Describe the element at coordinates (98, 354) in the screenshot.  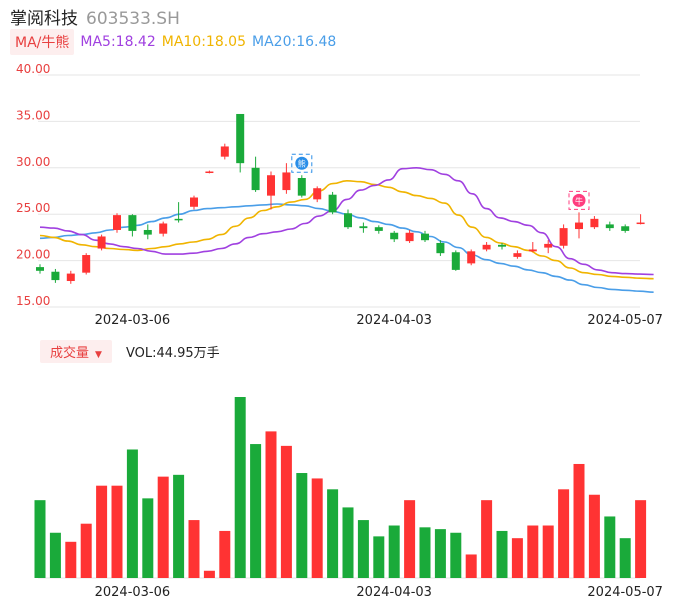
I see `dropdown-arrow-icon: ▼` at that location.